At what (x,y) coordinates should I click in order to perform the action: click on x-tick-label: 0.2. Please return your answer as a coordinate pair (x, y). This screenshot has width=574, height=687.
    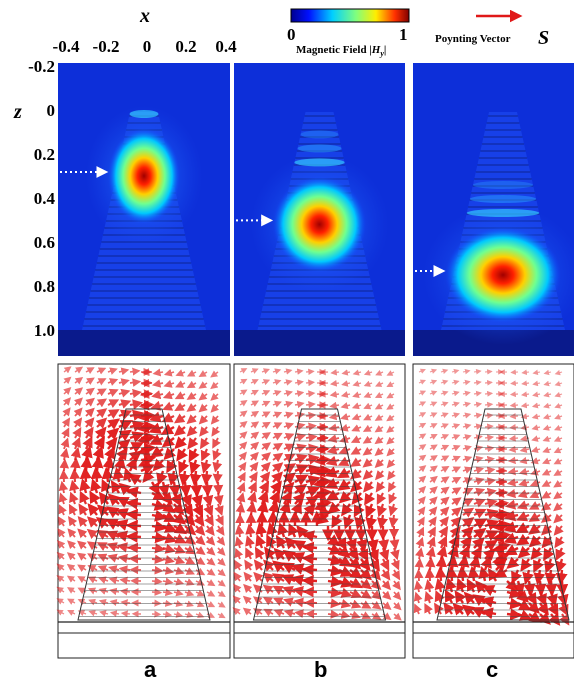
    Looking at the image, I should click on (185, 46).